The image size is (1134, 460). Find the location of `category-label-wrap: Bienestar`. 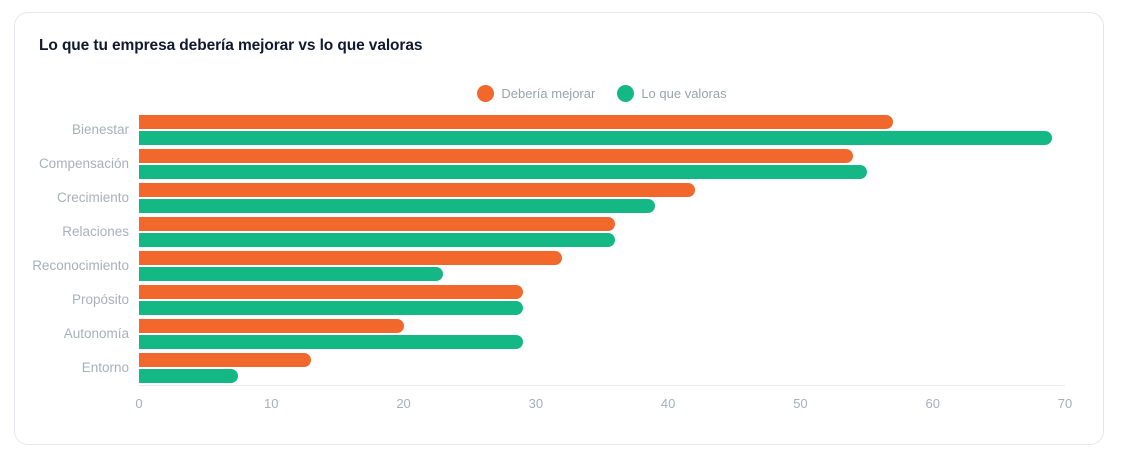

category-label-wrap: Bienestar is located at coordinates (79, 130).